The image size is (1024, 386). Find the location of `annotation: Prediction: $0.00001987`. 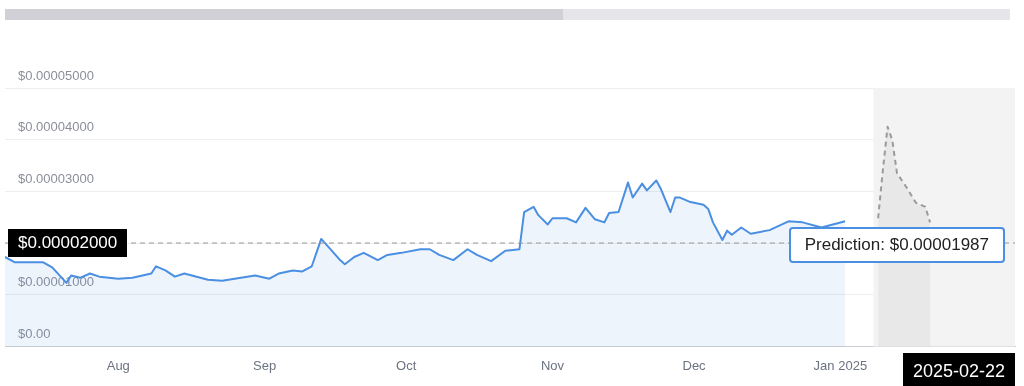

annotation: Prediction: $0.00001987 is located at coordinates (896, 245).